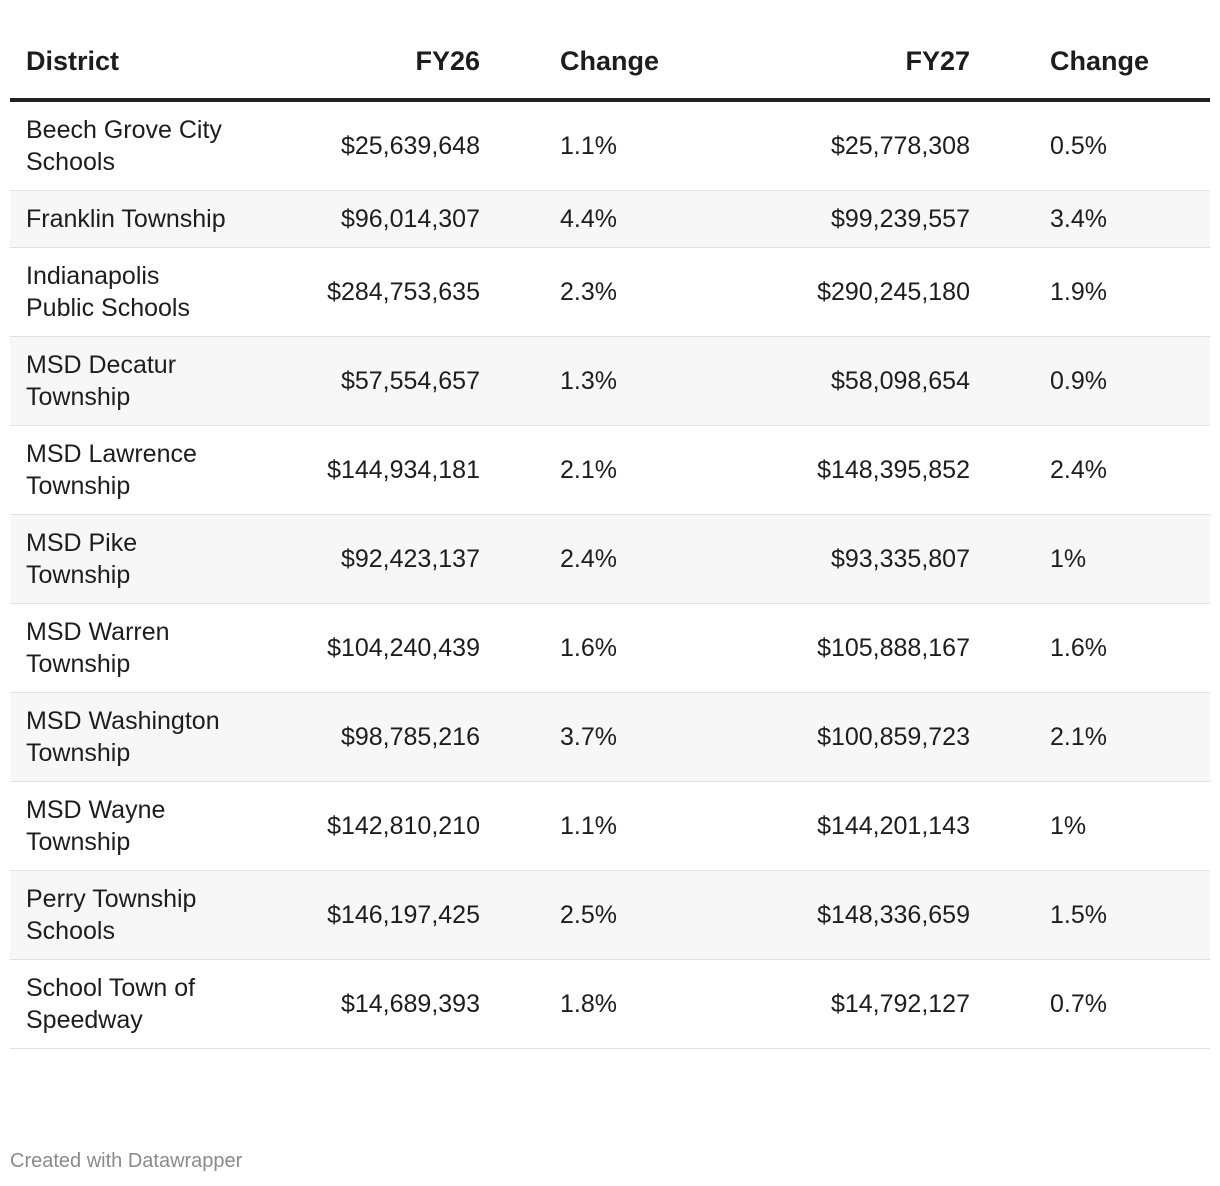  Describe the element at coordinates (856, 1004) in the screenshot. I see `cell-fy27: $14,792,127` at that location.